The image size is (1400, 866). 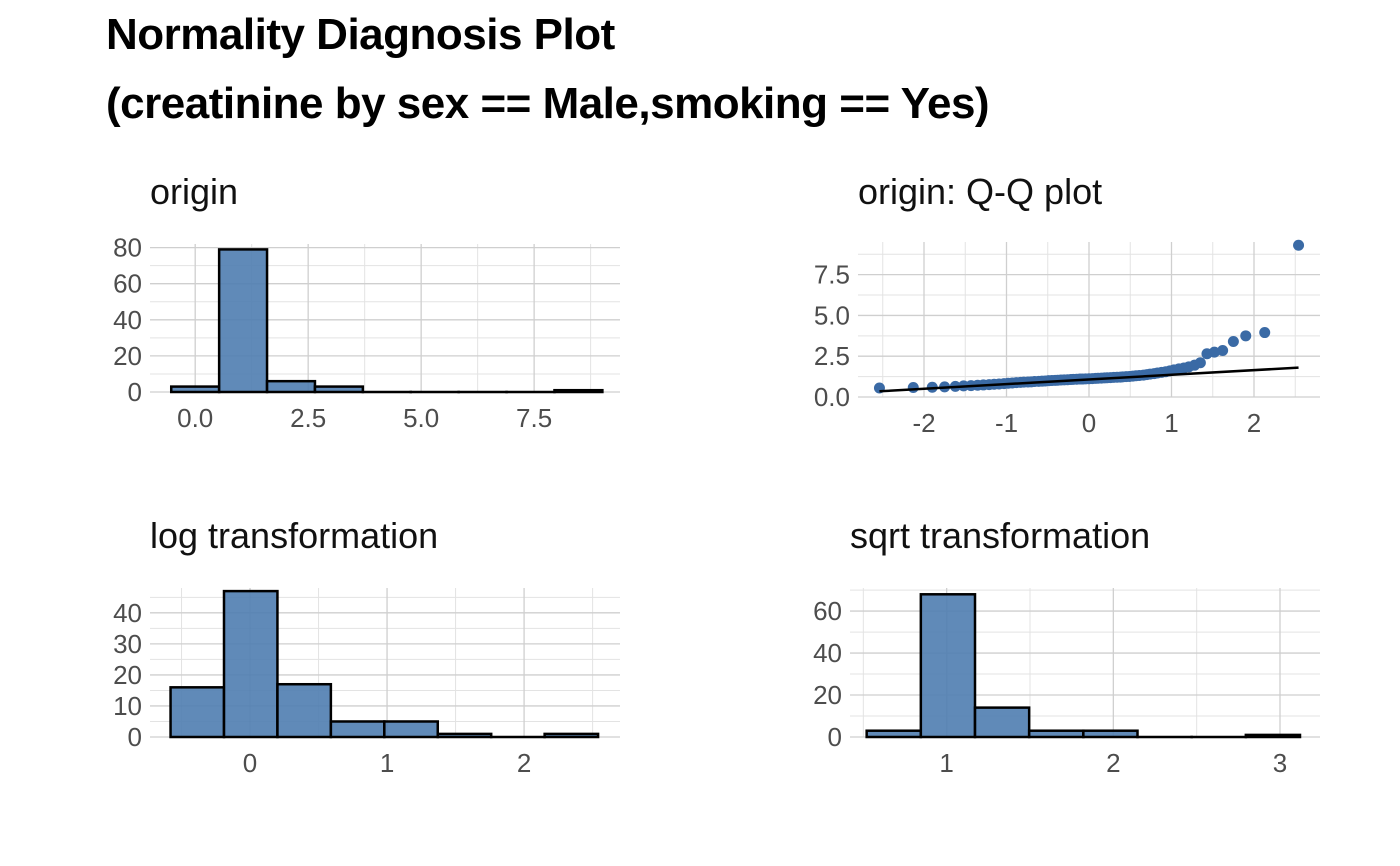 What do you see at coordinates (1066, 683) in the screenshot?
I see `plot-sqrt: 1 2 3 0 20 40 60` at bounding box center [1066, 683].